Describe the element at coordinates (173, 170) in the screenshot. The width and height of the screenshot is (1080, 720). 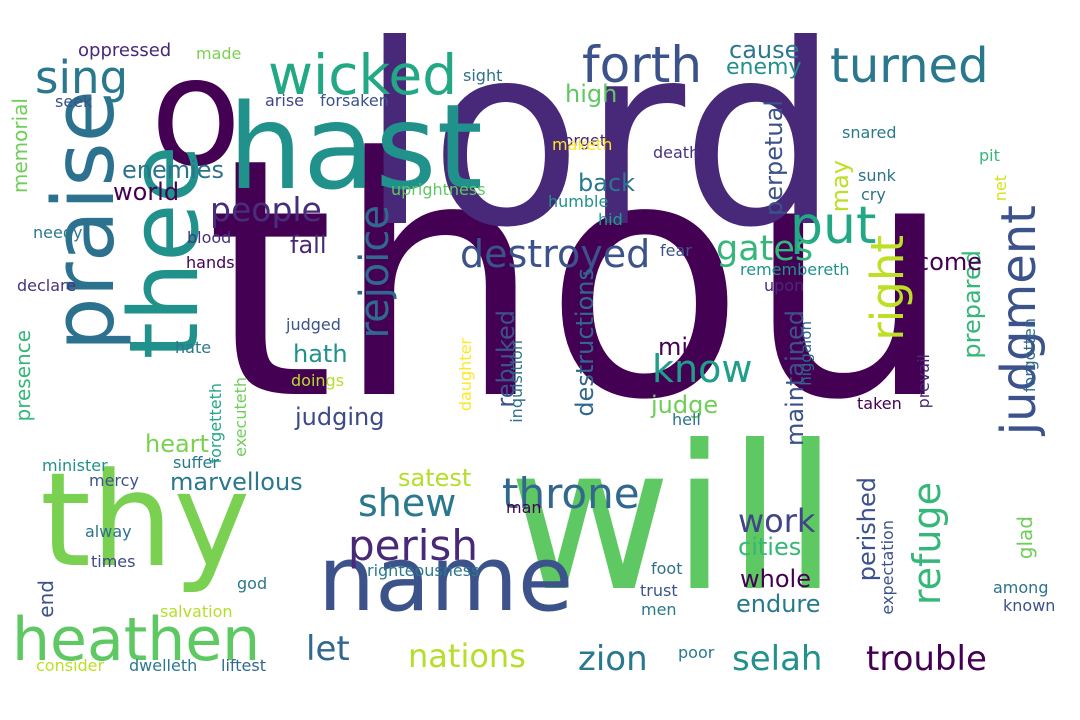
I see `word-enemies: enemies` at that location.